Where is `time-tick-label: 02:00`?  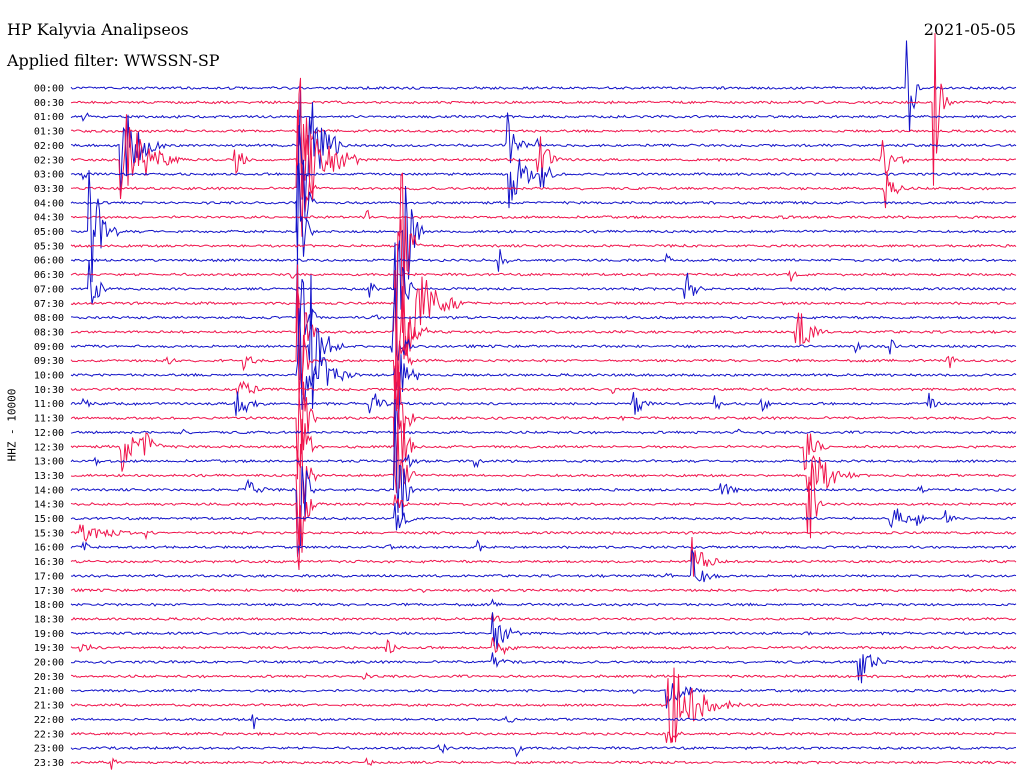
time-tick-label: 02:00 is located at coordinates (49, 146).